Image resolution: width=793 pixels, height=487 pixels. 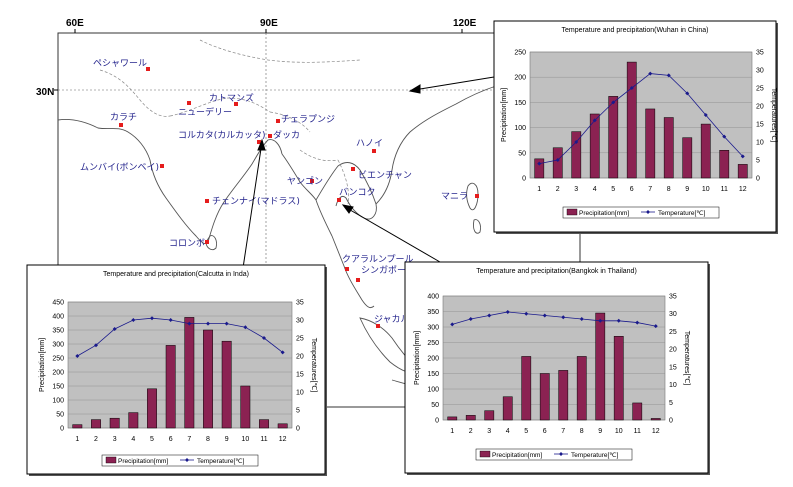 I want to click on wuhan-y2label: Temperatures[℃], so click(x=773, y=115).